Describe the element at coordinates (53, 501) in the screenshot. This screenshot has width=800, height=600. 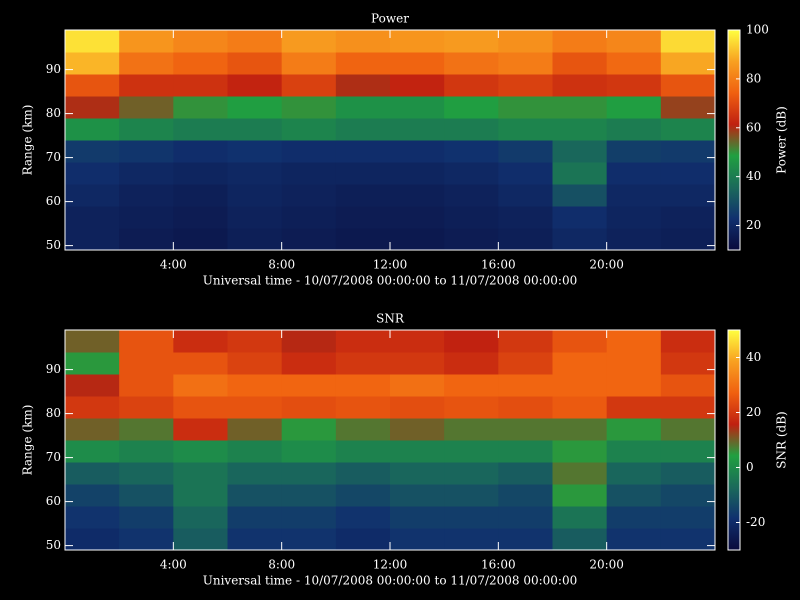
I see `y-tick-label: 60` at that location.